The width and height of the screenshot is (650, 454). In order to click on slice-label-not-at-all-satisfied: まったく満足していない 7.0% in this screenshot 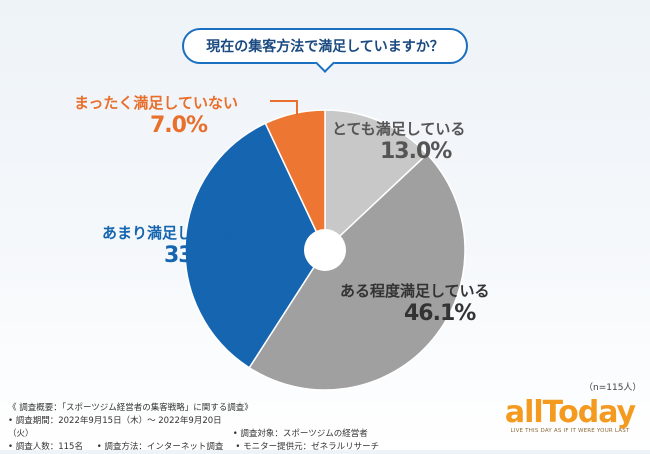, I will do `click(156, 115)`.